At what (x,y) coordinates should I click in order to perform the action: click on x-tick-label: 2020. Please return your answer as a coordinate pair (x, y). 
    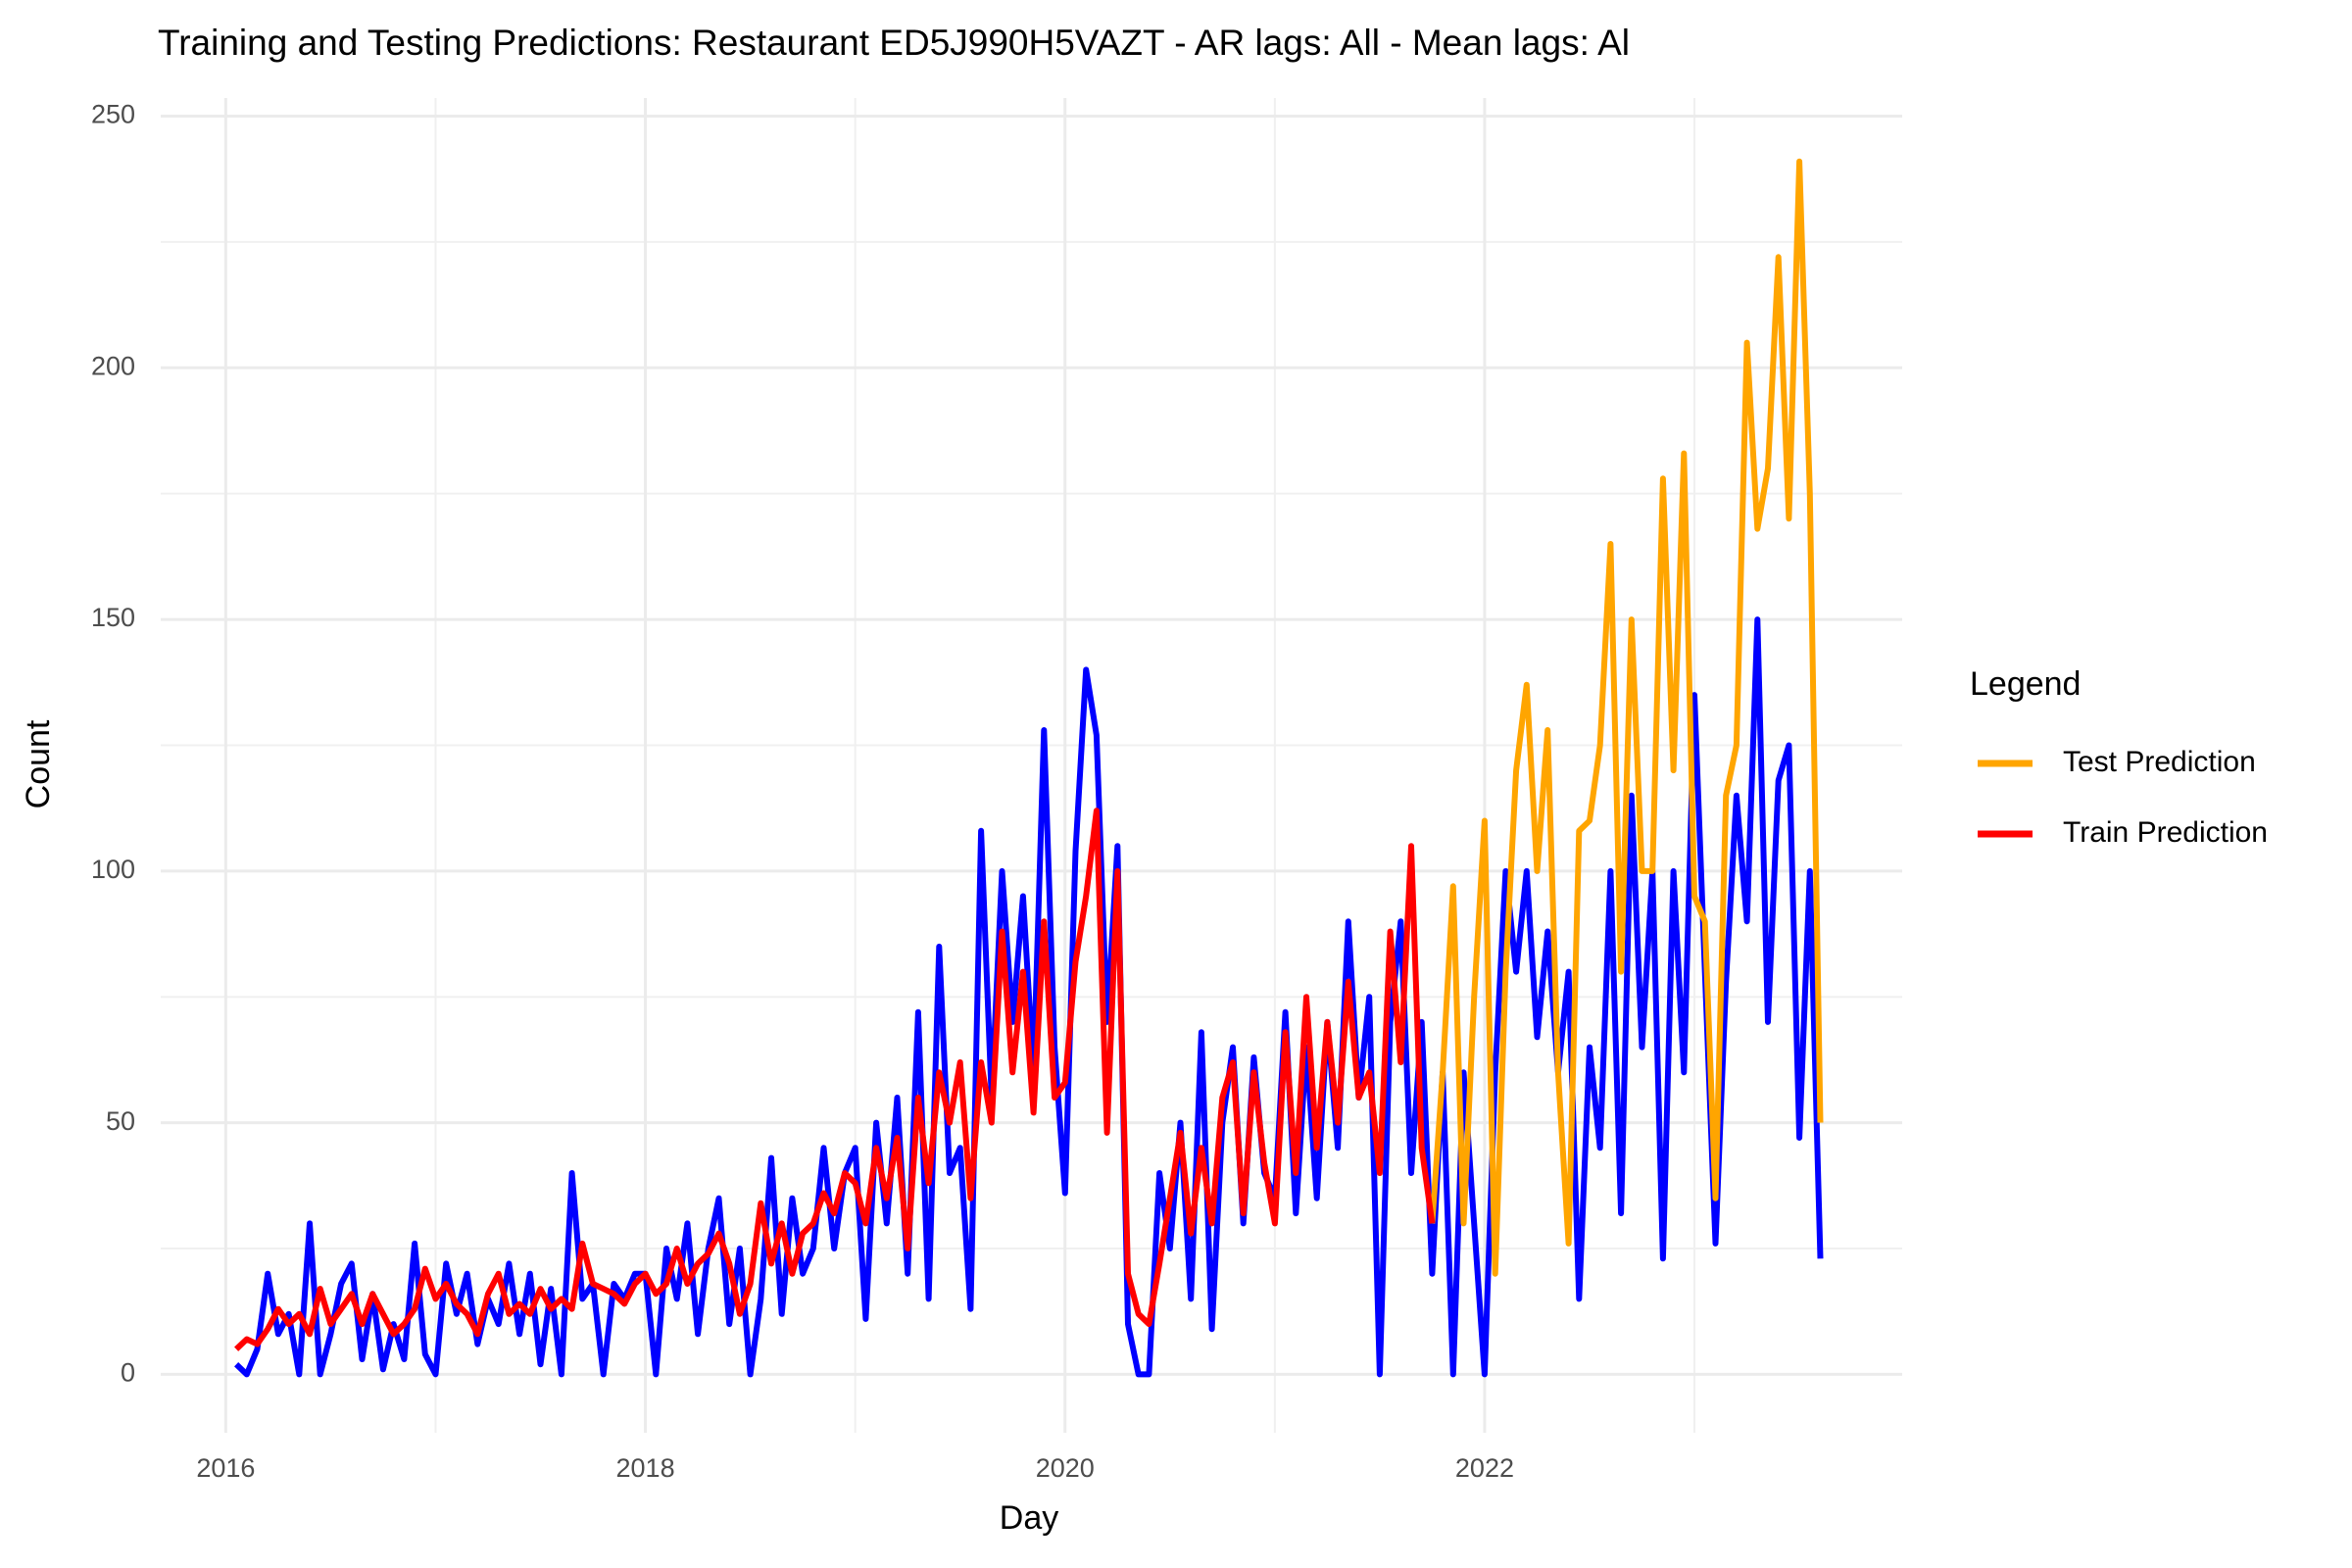
    Looking at the image, I should click on (1065, 1468).